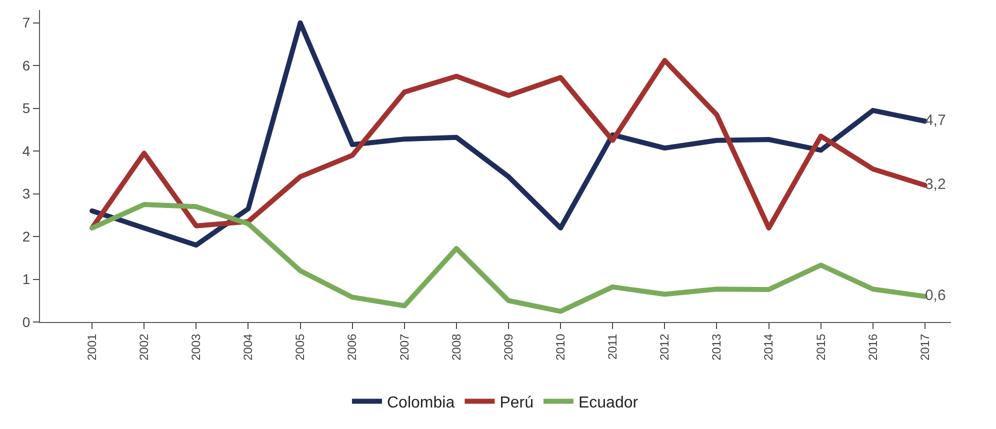  Describe the element at coordinates (300, 347) in the screenshot. I see `x-tick-label: 2005` at that location.